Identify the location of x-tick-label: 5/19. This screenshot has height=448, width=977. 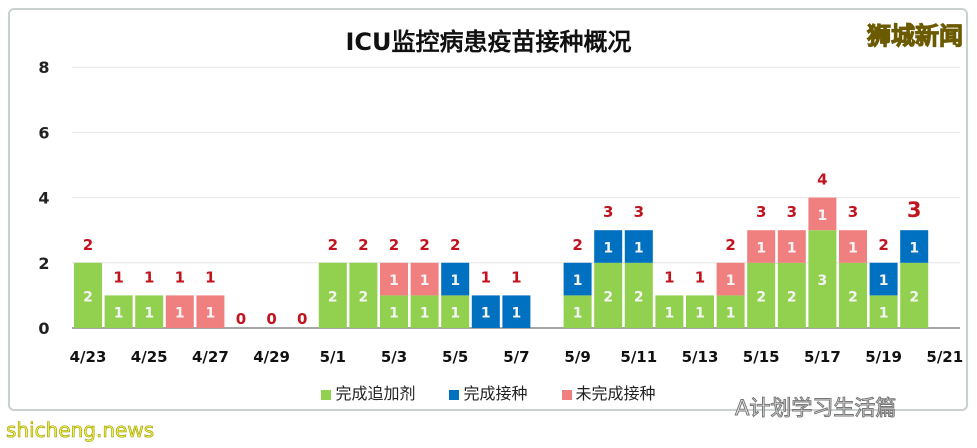
(883, 357).